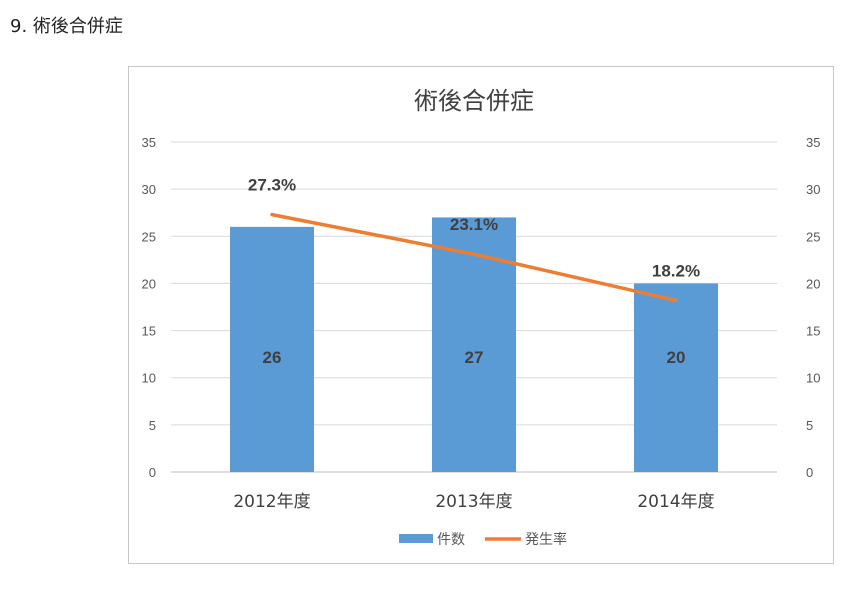 Image resolution: width=859 pixels, height=590 pixels. What do you see at coordinates (149, 142) in the screenshot?
I see `y-tick-label: 35` at bounding box center [149, 142].